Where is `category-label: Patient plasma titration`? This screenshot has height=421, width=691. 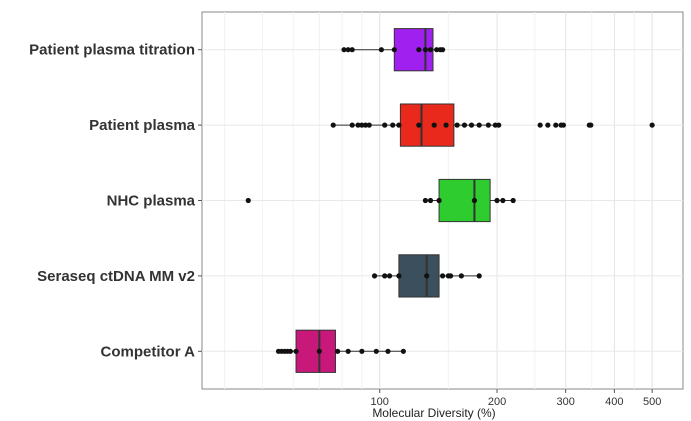 category-label: Patient plasma titration is located at coordinates (112, 50).